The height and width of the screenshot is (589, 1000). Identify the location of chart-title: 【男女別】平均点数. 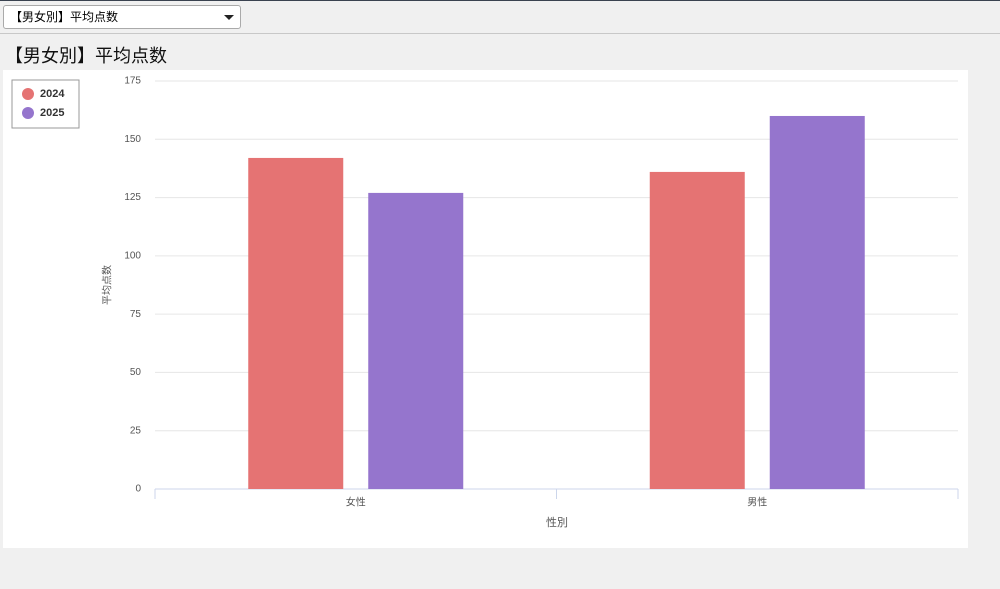
(86, 56).